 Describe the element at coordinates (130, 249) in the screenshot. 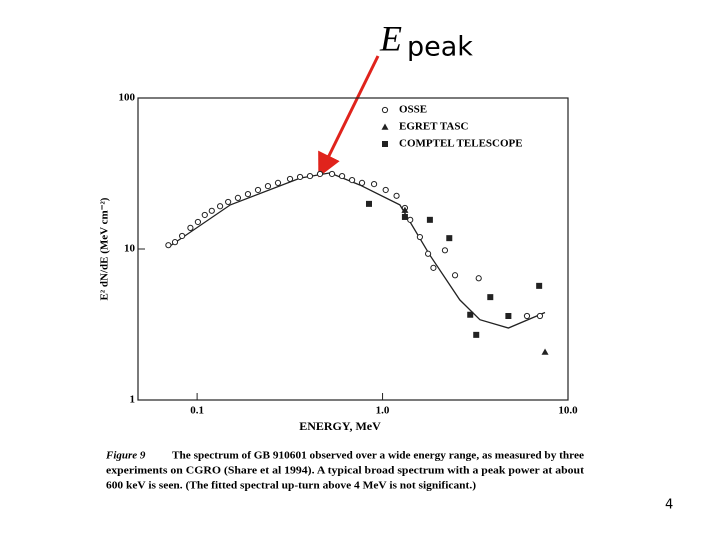

I see `y-tick-label: 10` at that location.